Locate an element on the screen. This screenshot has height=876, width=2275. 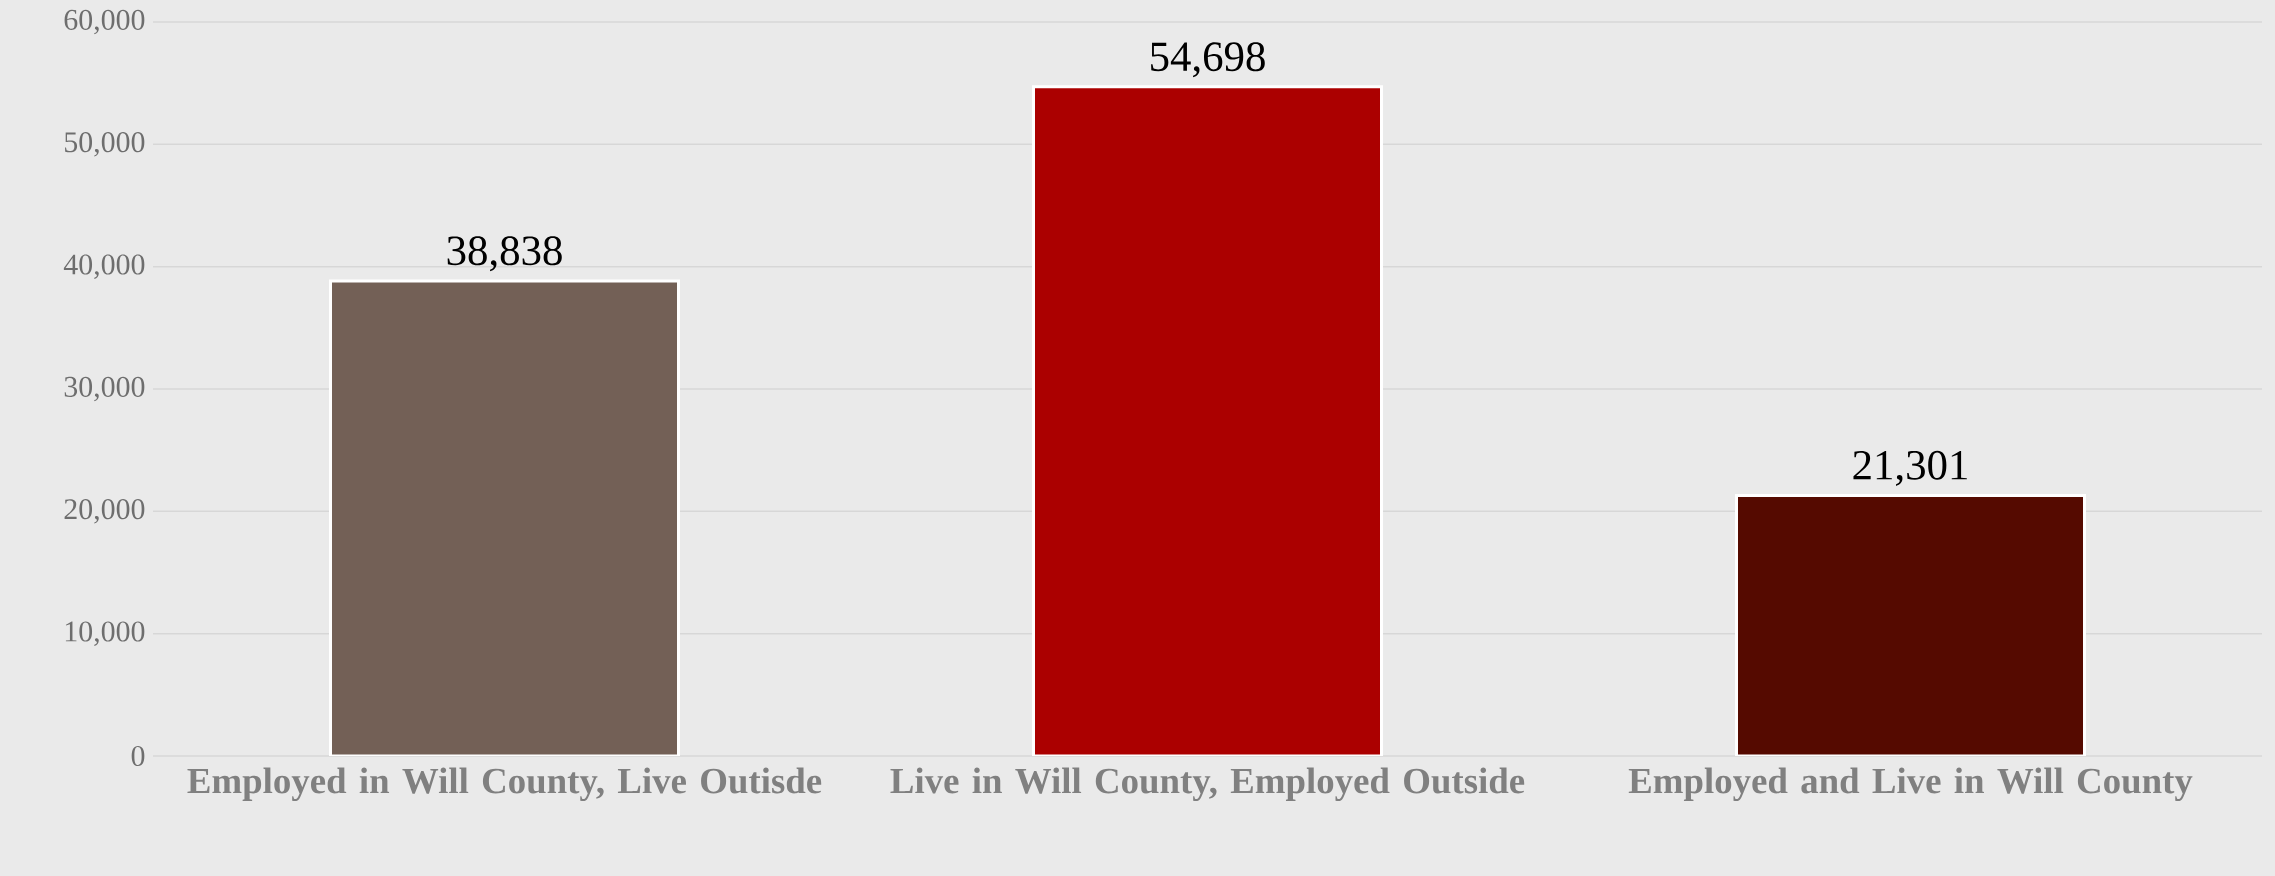
x-tick-label: Employed in Will County, Live Outisde is located at coordinates (504, 784).